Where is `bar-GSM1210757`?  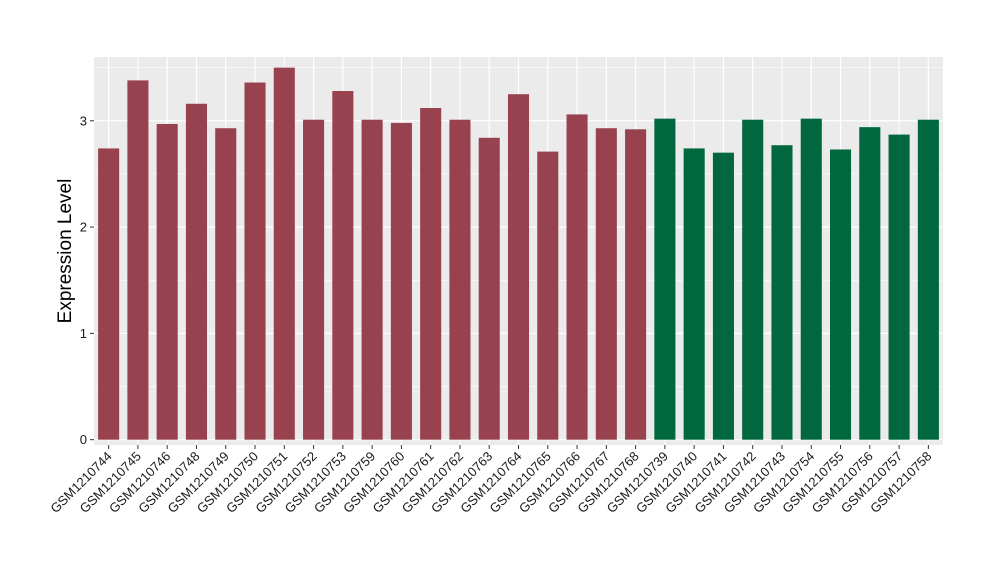 bar-GSM1210757 is located at coordinates (899, 287).